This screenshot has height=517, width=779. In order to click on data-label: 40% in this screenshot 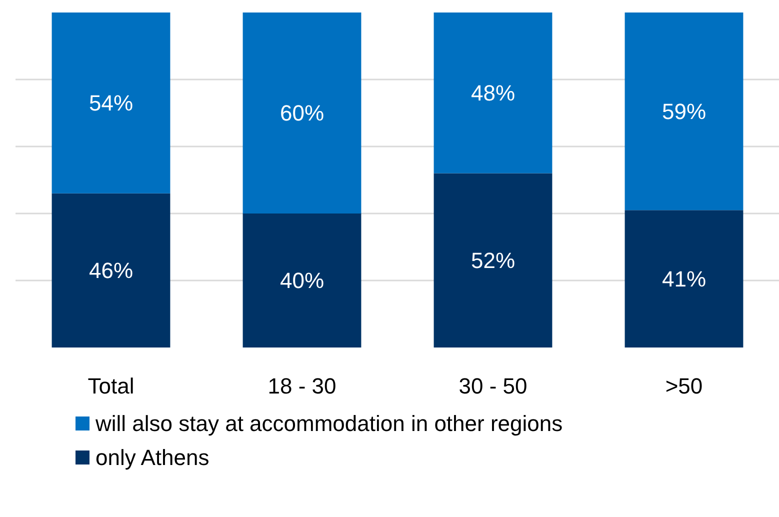, I will do `click(302, 280)`.